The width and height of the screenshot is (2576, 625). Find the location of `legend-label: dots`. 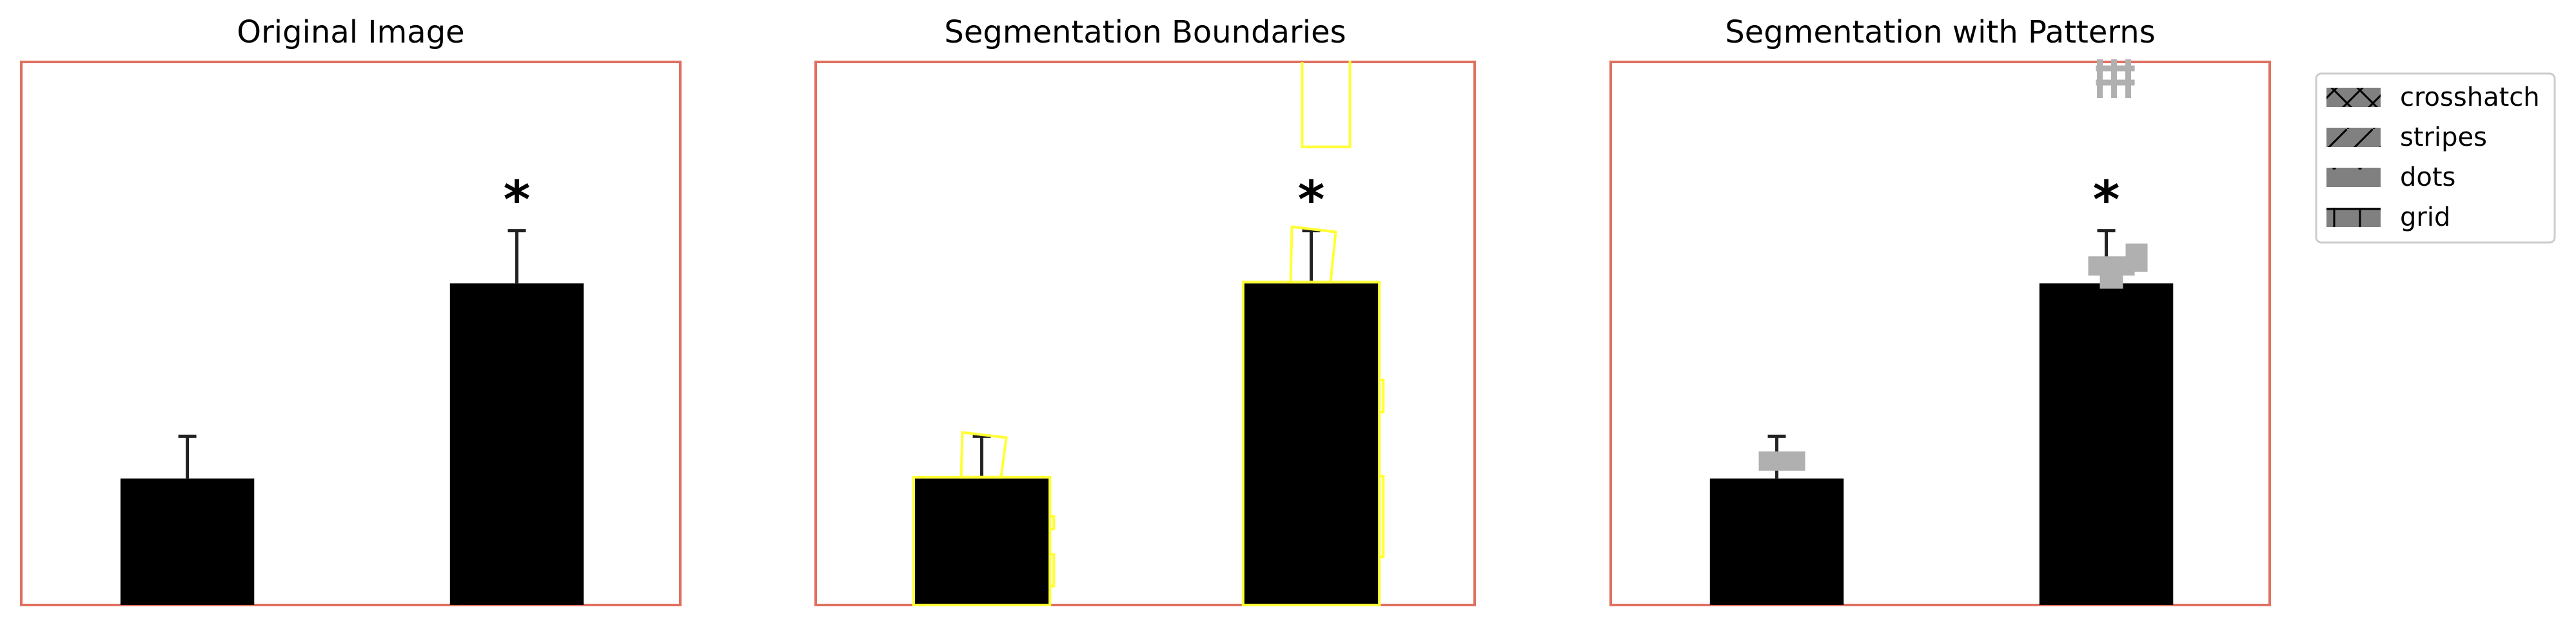

legend-label: dots is located at coordinates (2427, 178).